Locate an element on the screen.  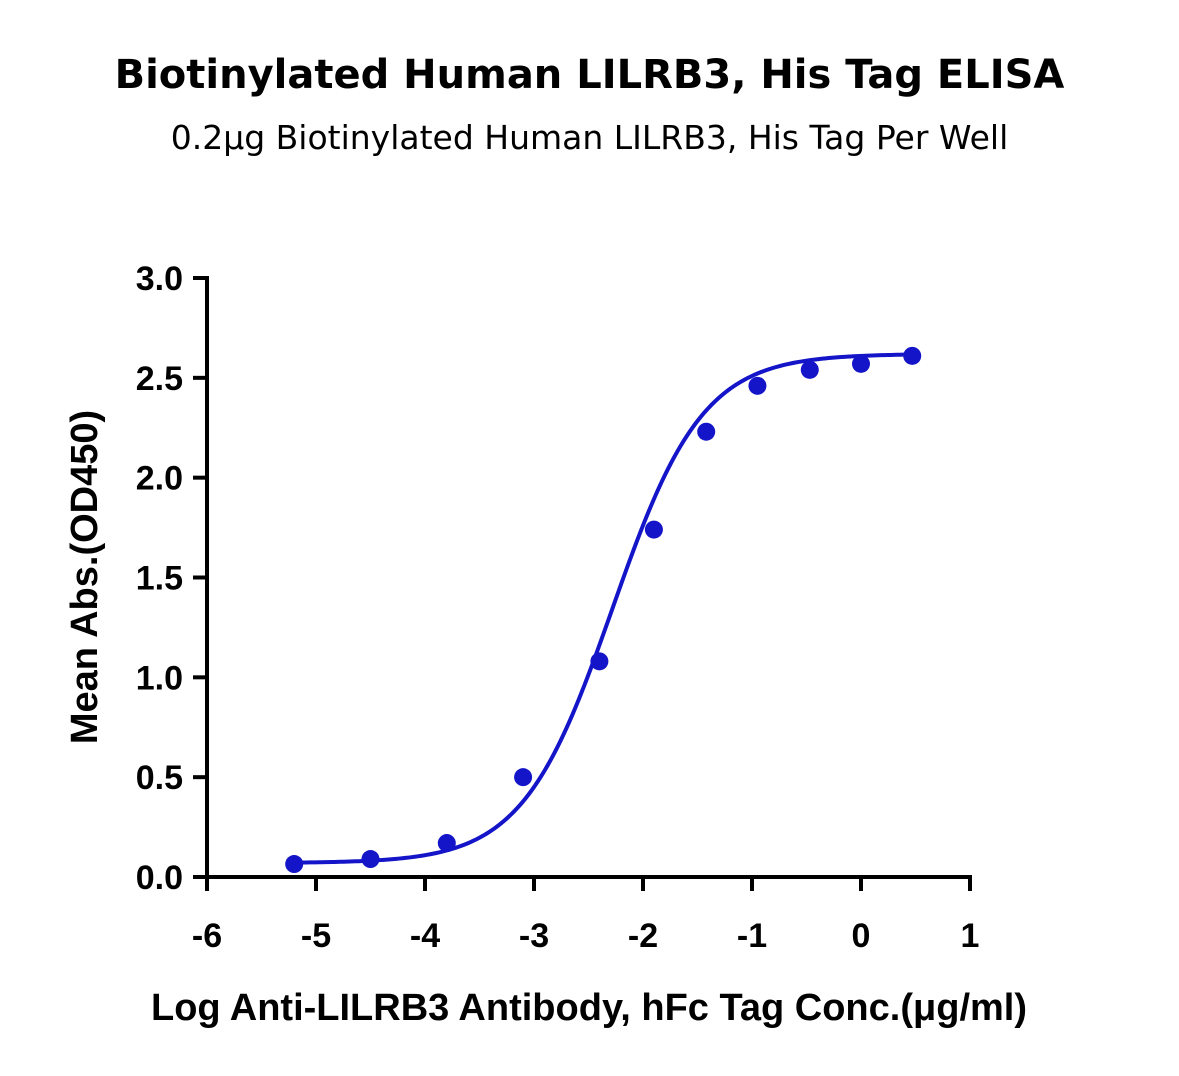
x-tick-label-6: 0 is located at coordinates (861, 936).